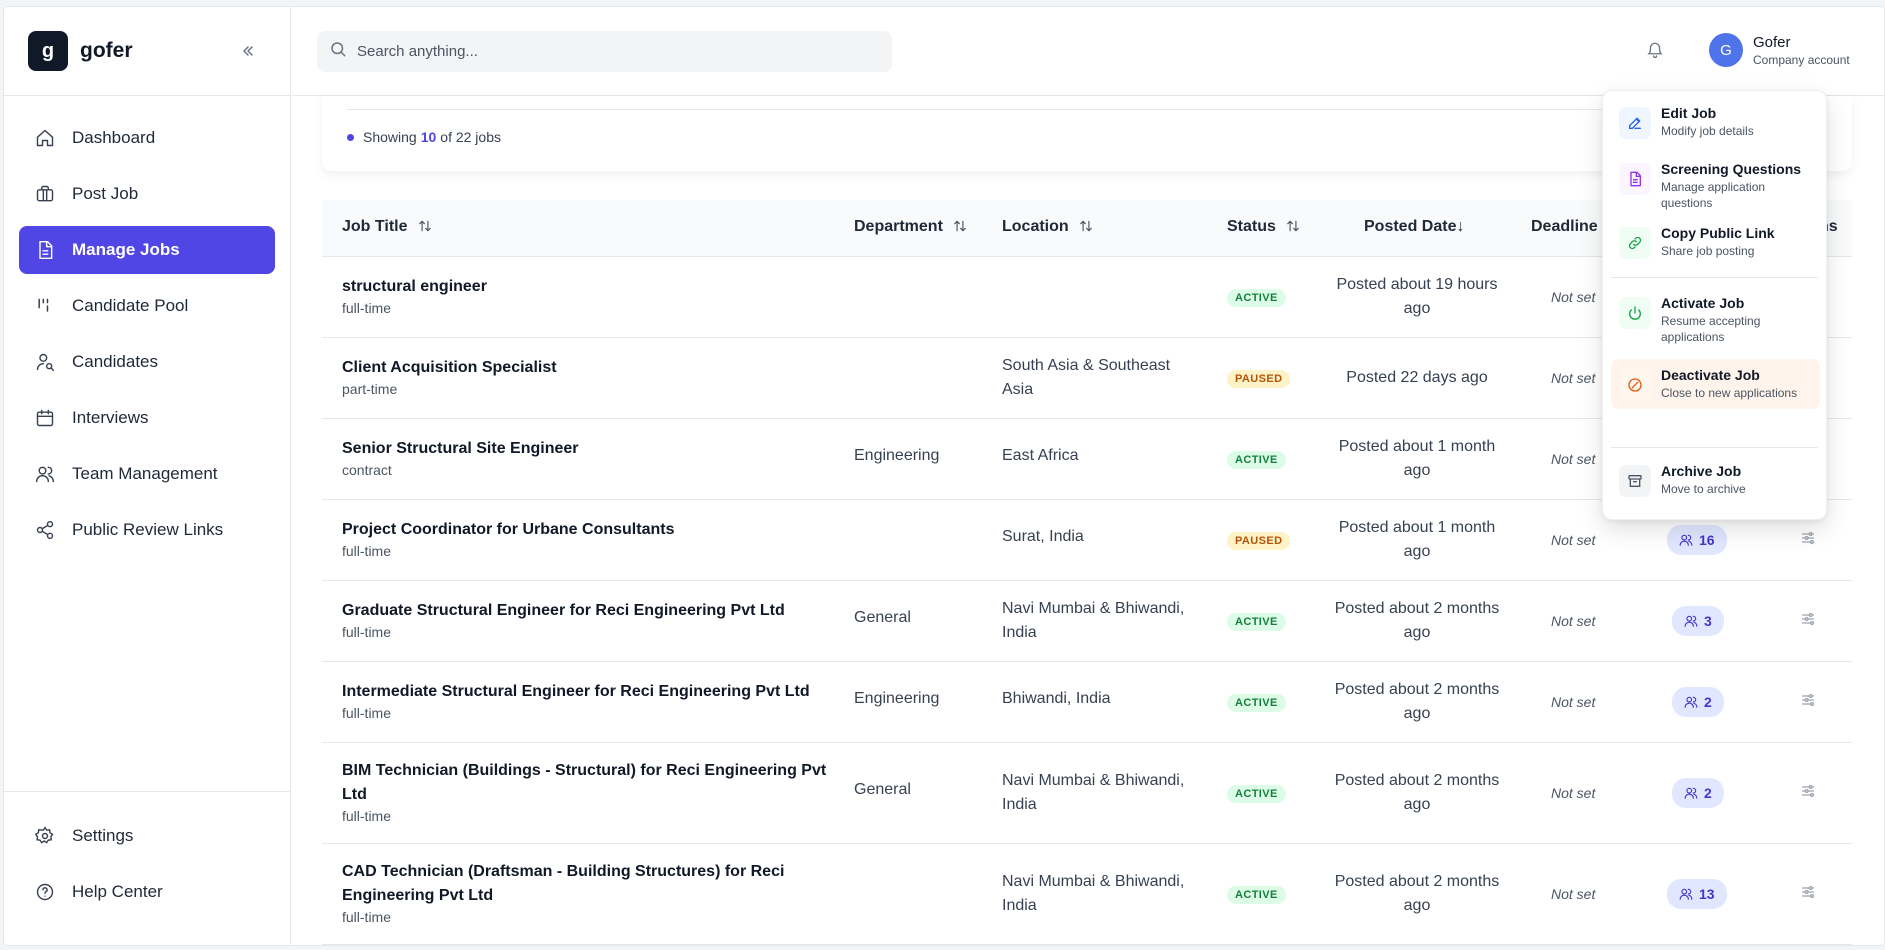 Image resolution: width=1885 pixels, height=950 pixels. I want to click on job-title: structural engineer, so click(414, 286).